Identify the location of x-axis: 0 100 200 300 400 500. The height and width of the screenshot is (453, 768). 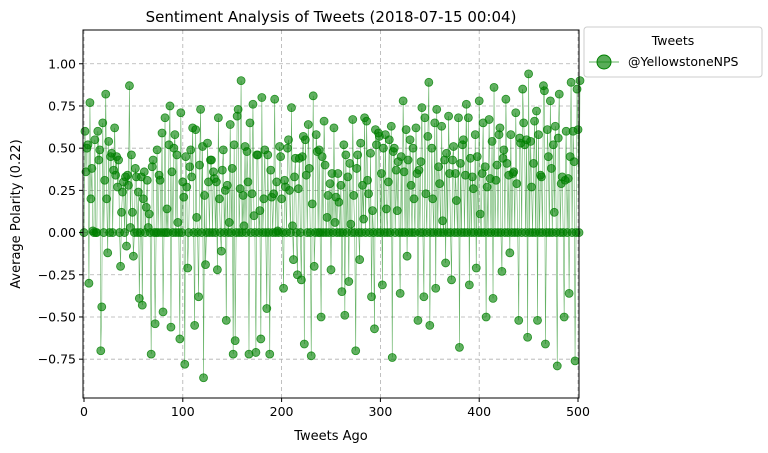
(335, 408).